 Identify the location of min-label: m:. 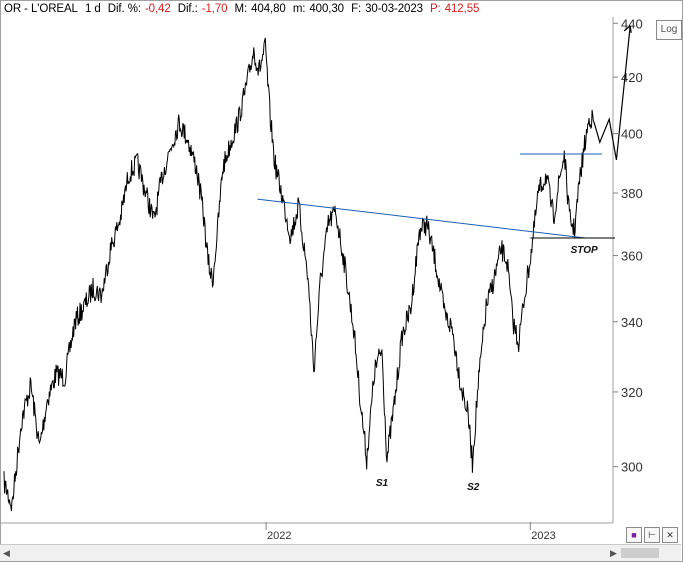
(299, 9).